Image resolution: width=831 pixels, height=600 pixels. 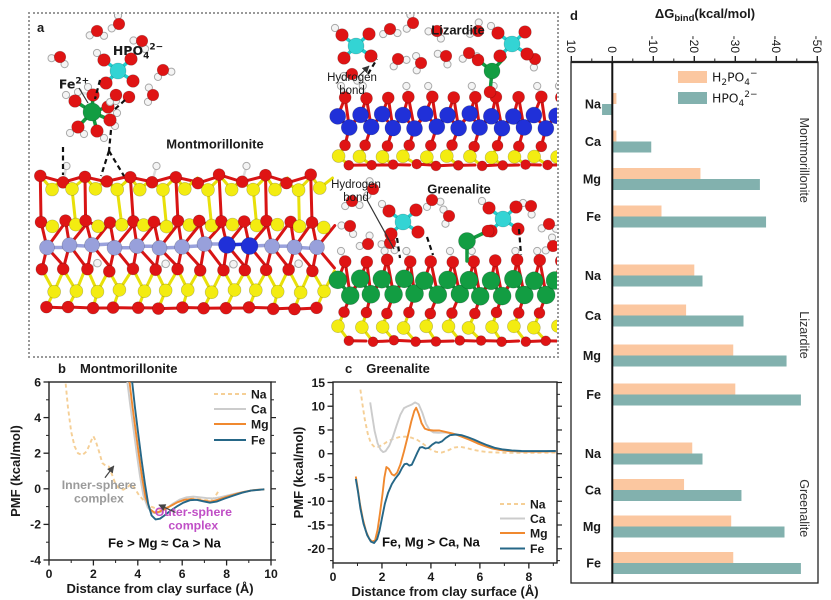 What do you see at coordinates (431, 577) in the screenshot?
I see `x-tick-label: 4` at bounding box center [431, 577].